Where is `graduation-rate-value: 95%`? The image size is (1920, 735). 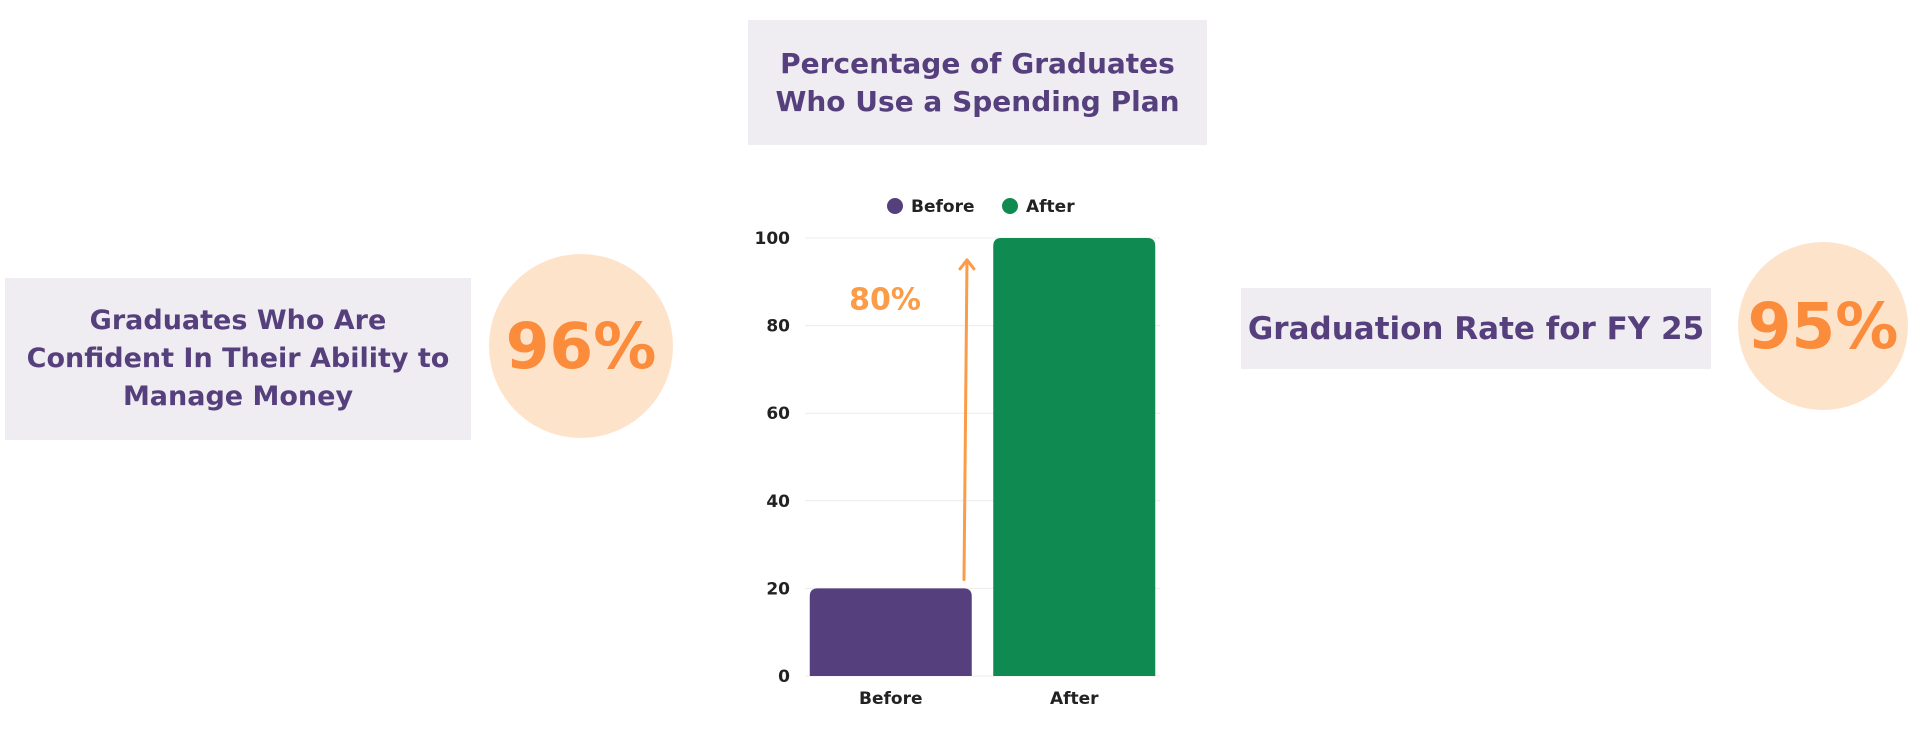 graduation-rate-value: 95% is located at coordinates (1823, 326).